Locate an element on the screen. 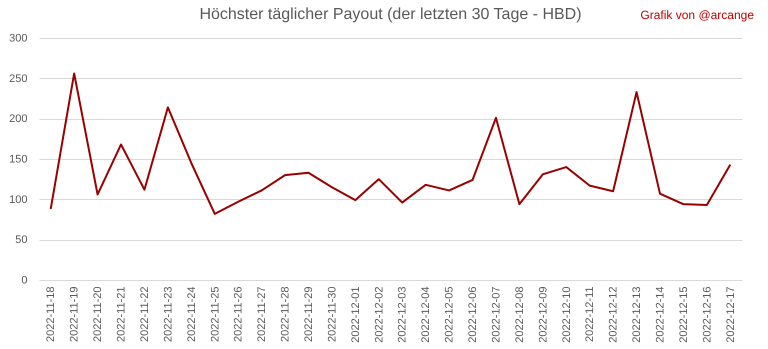 This screenshot has height=349, width=768. text: Grafik von @arcange is located at coordinates (697, 15).